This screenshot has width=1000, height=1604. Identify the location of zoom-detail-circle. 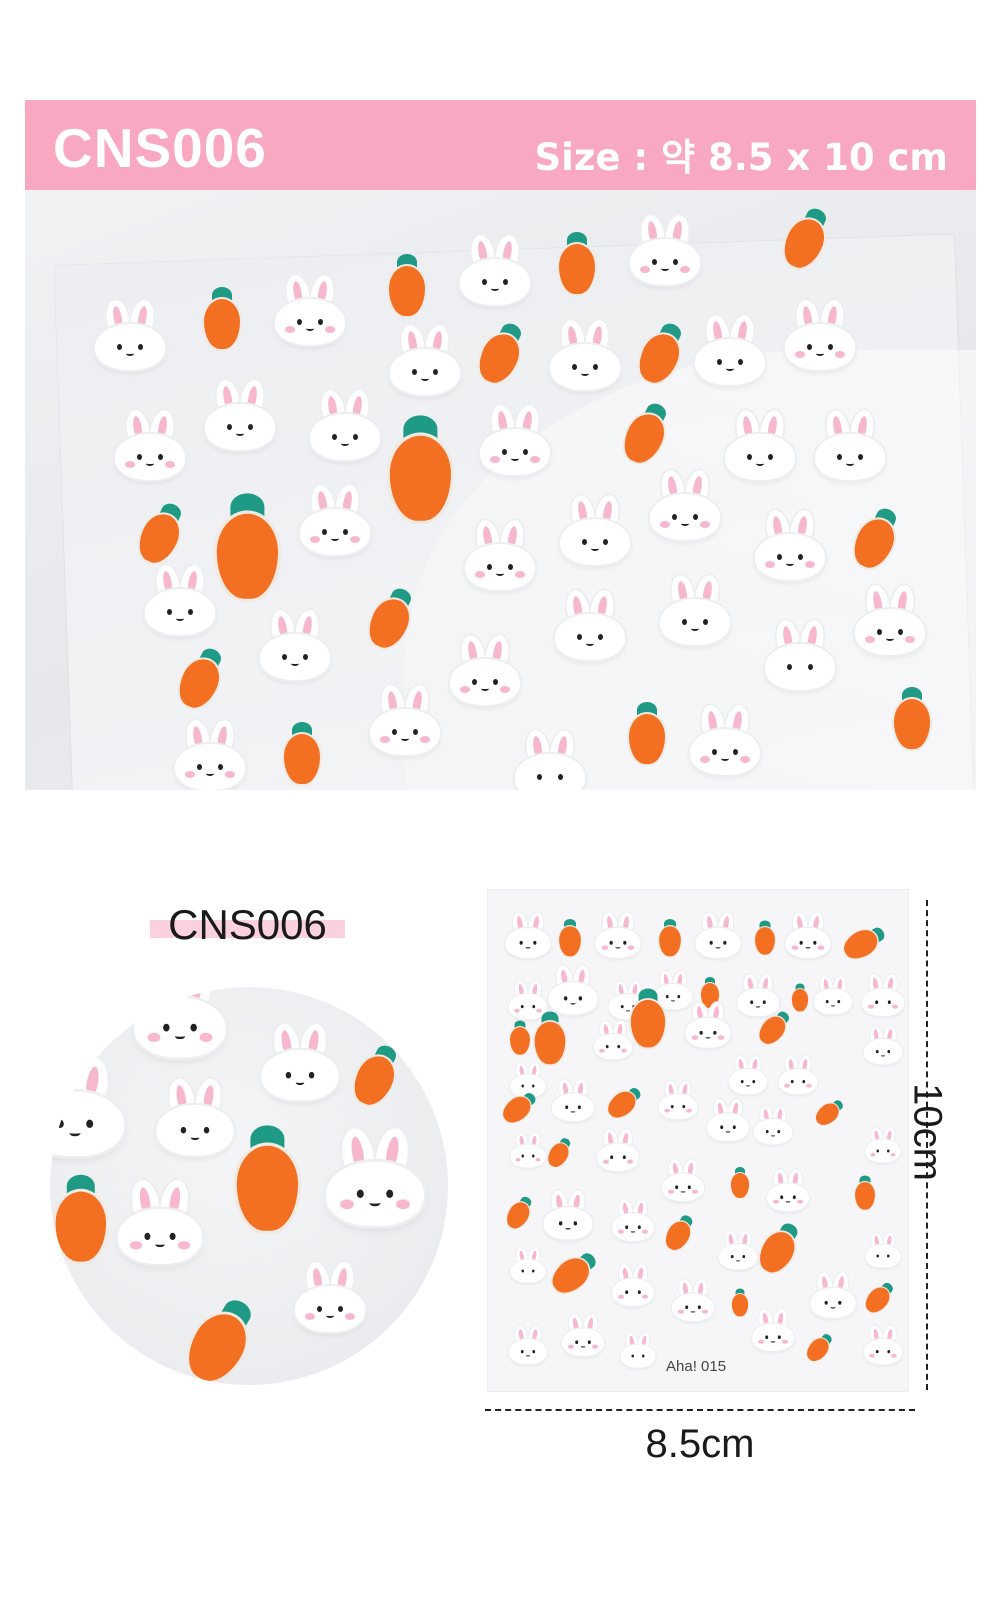
(249, 1186).